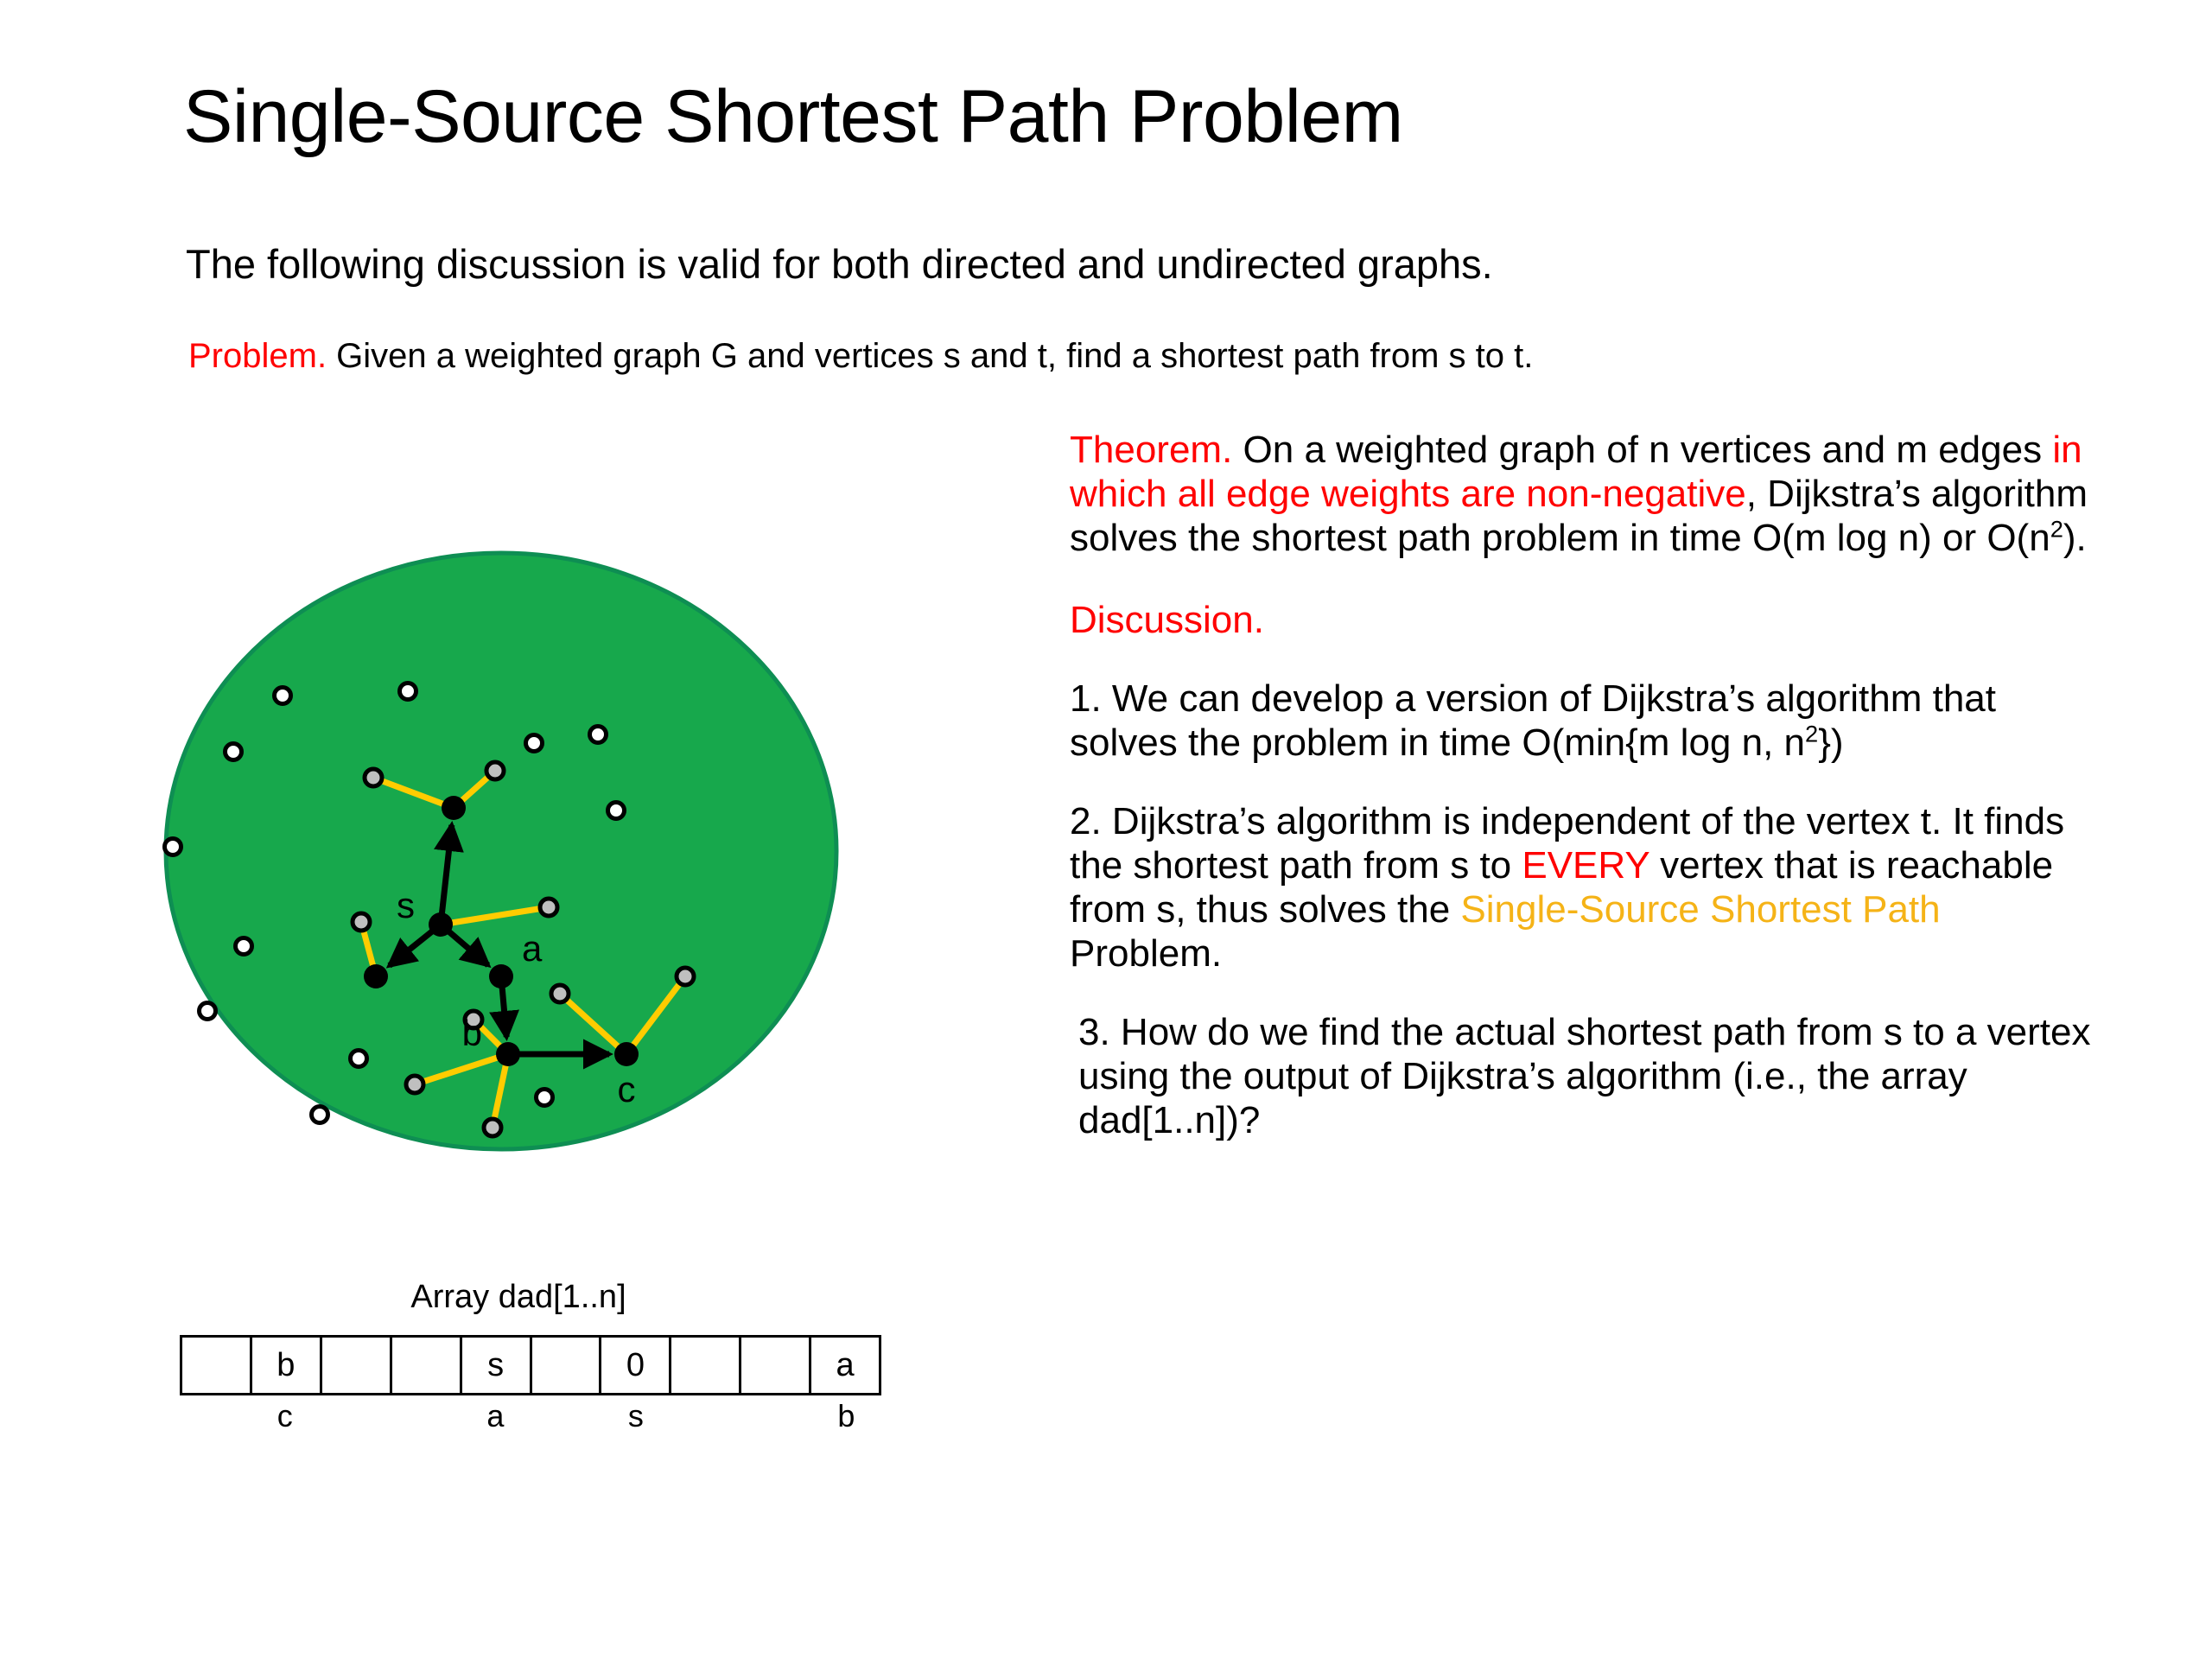  I want to click on item1-tail: }), so click(1831, 743).